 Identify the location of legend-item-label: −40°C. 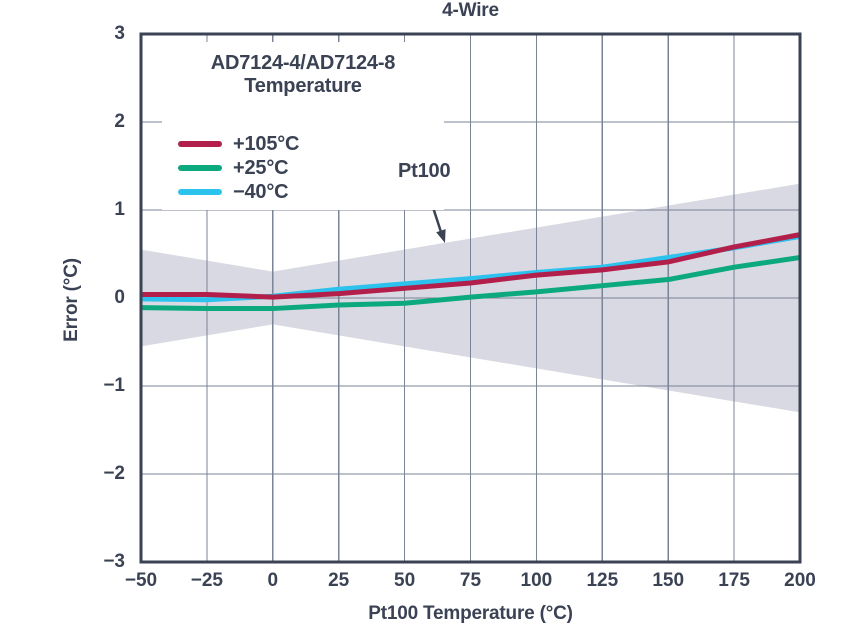
(261, 191).